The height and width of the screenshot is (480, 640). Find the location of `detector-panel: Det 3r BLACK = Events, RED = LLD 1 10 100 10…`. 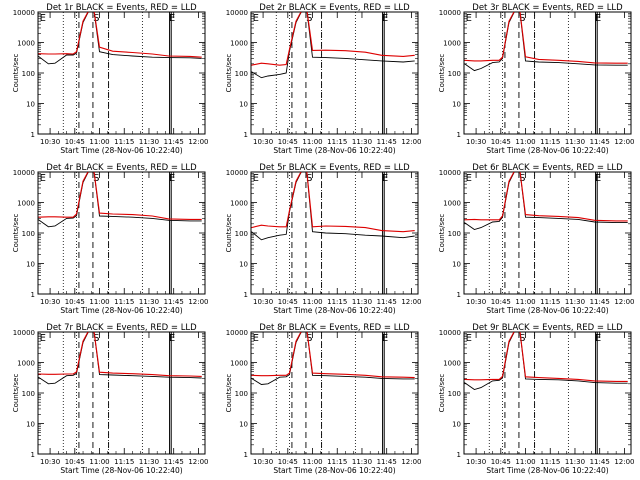

detector-panel: Det 3r BLACK = Events, RED = LLD 1 10 100 10… is located at coordinates (536, 79).